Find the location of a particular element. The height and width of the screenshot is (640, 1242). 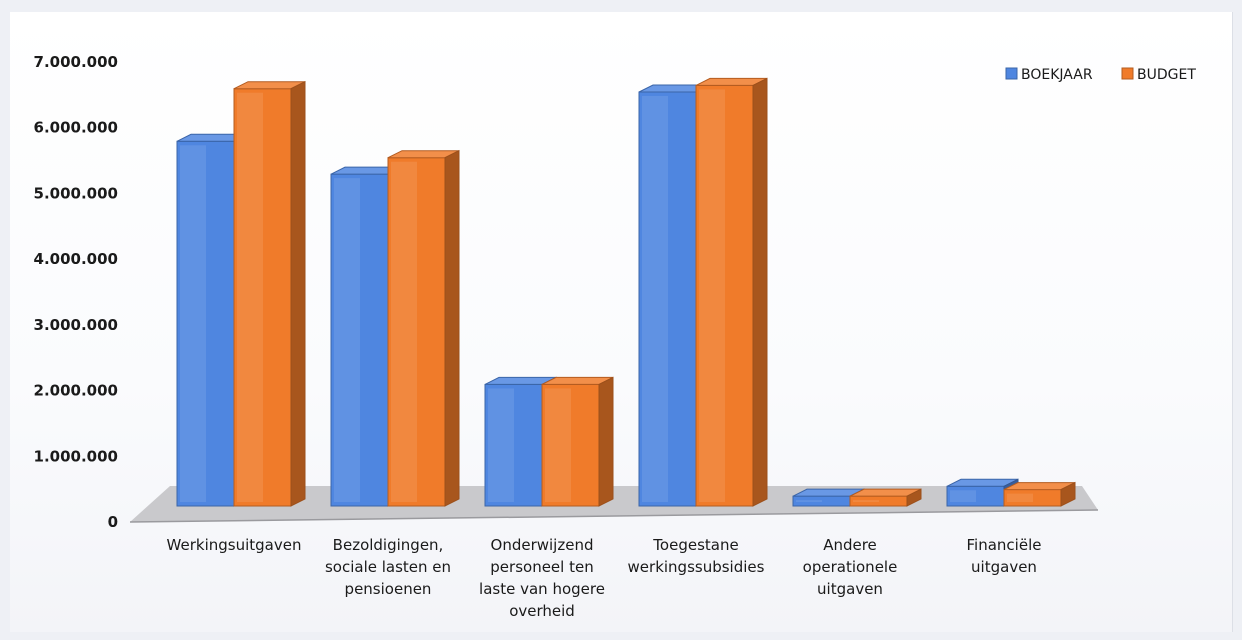

category-label: sociale lasten en is located at coordinates (388, 567).